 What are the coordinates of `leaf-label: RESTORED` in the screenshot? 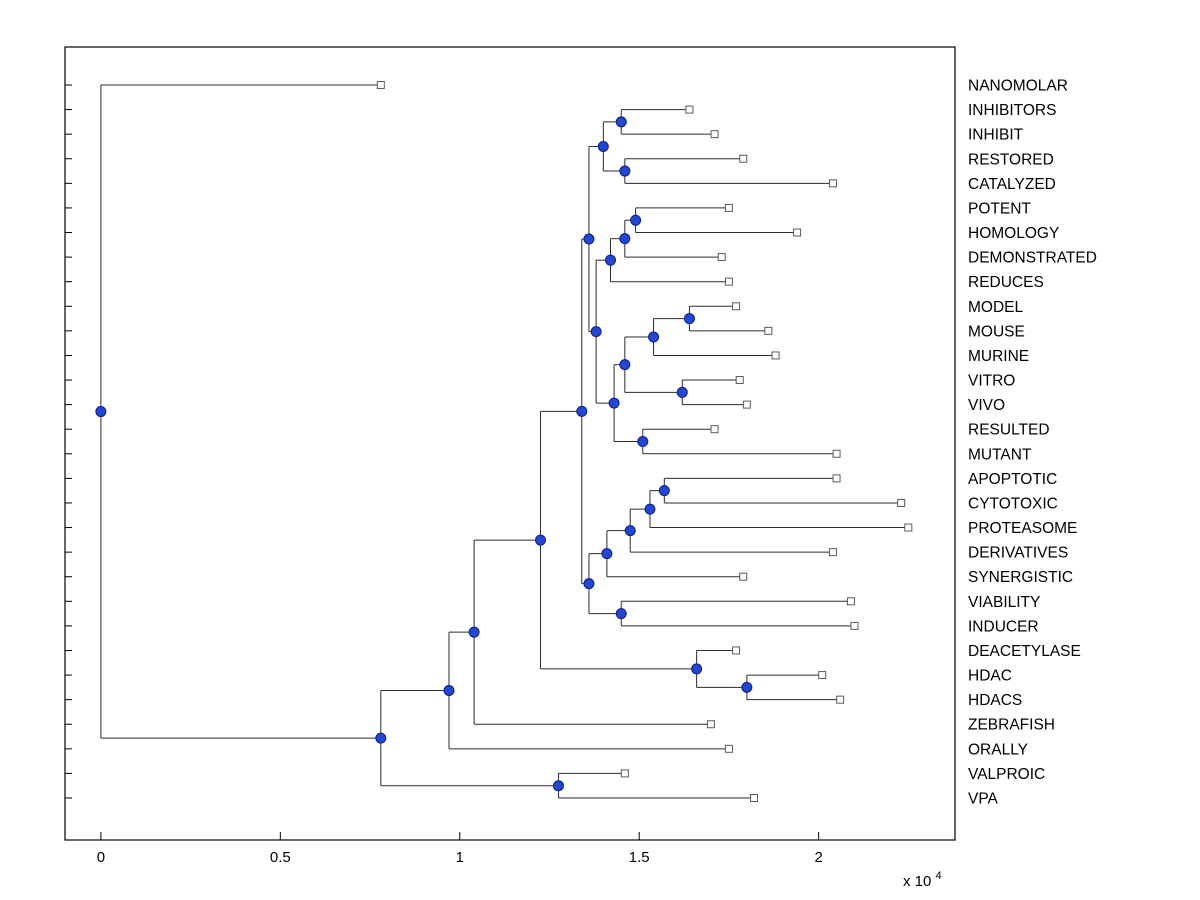 It's located at (1011, 159).